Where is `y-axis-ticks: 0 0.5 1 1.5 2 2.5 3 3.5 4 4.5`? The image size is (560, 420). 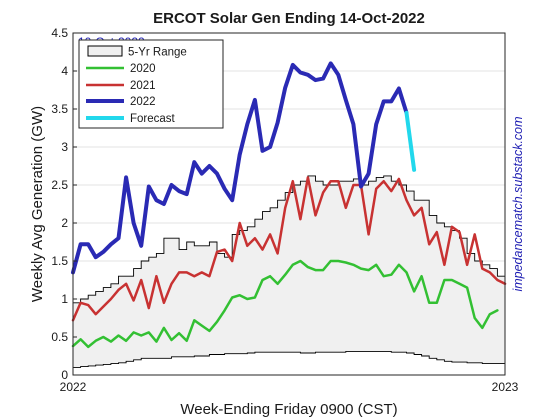 y-axis-ticks: 0 0.5 1 1.5 2 2.5 3 3.5 4 4.5 is located at coordinates (64, 204).